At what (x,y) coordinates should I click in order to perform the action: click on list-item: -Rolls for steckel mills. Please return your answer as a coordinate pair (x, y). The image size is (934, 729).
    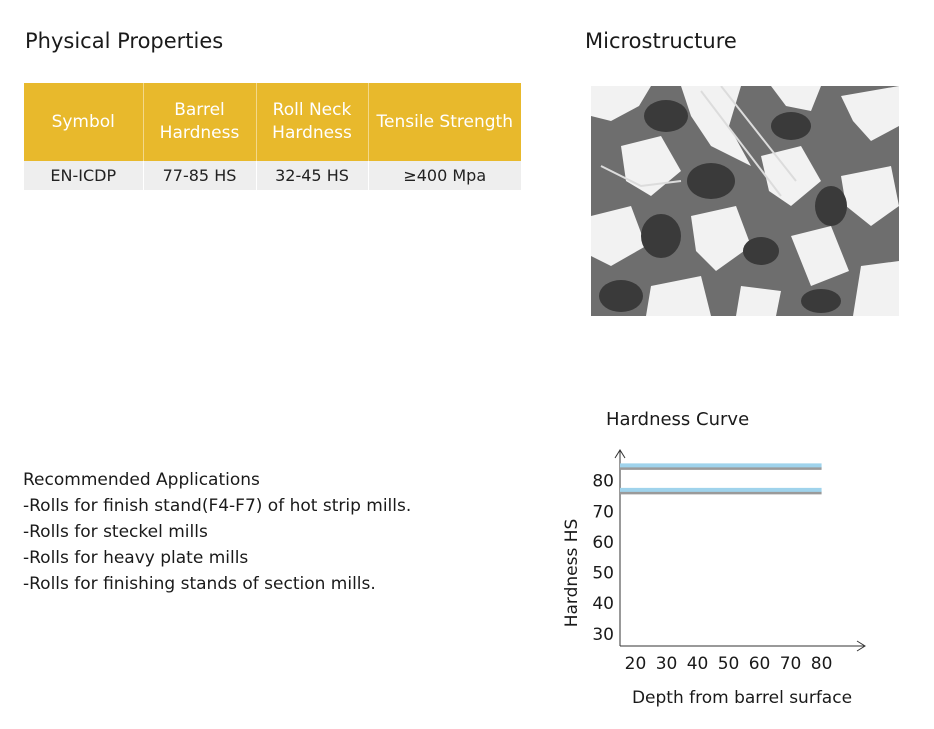
    Looking at the image, I should click on (115, 532).